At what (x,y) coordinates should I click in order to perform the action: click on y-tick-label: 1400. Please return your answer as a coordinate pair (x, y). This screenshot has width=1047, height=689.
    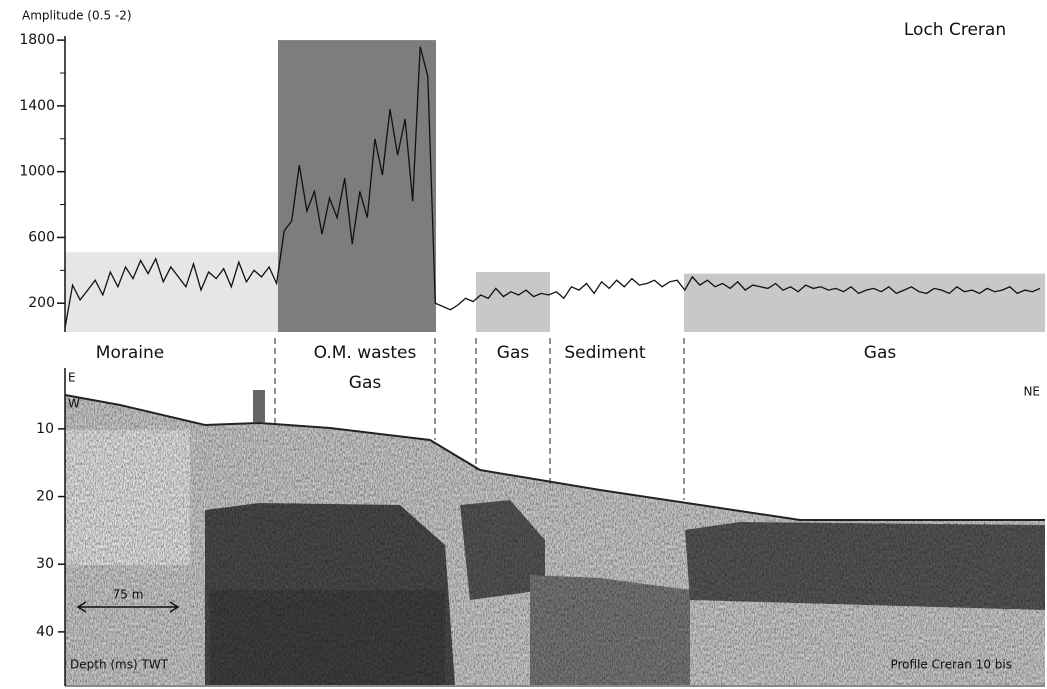
    Looking at the image, I should click on (37, 106).